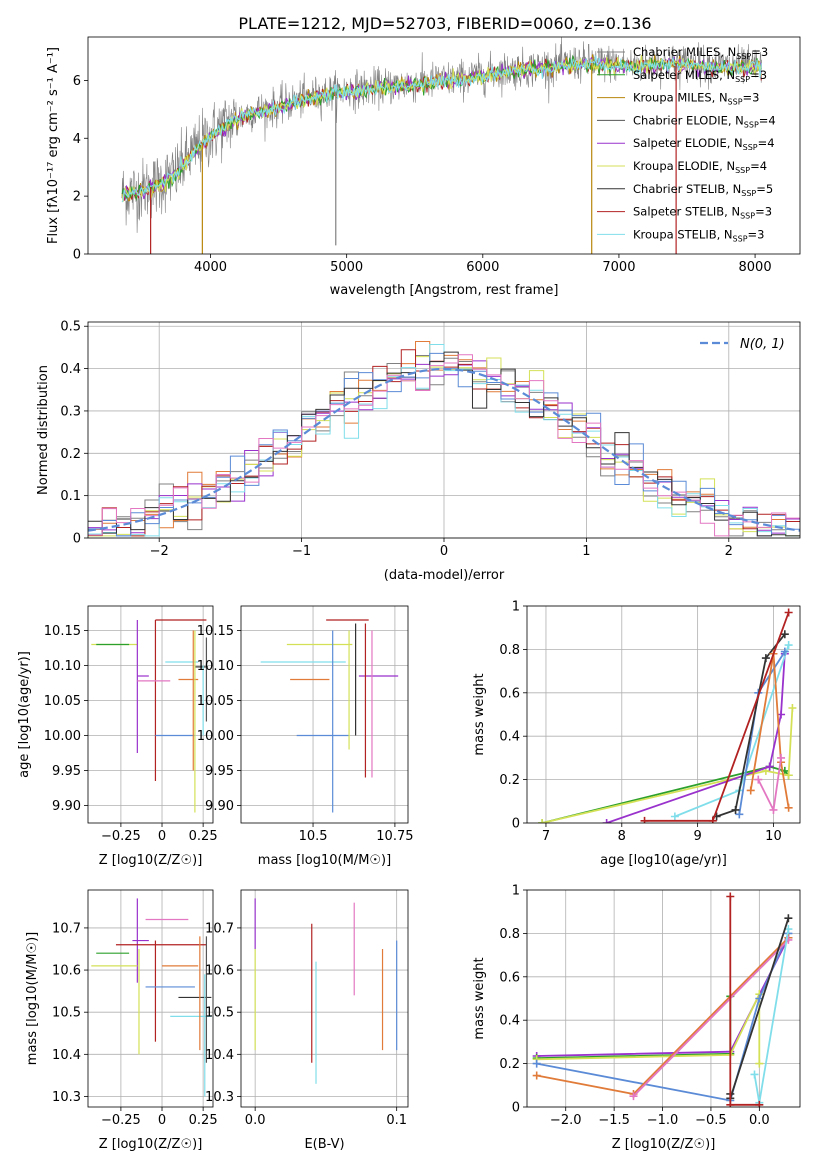 The height and width of the screenshot is (1170, 819). I want to click on x-tick-label: −2, so click(159, 551).